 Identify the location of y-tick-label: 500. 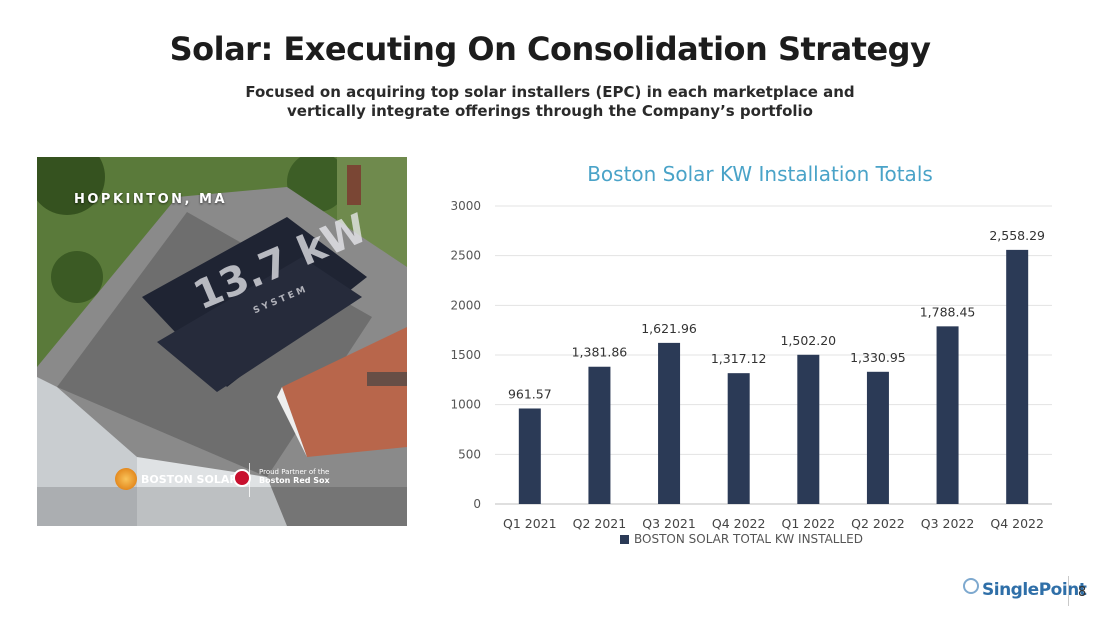
(469, 454).